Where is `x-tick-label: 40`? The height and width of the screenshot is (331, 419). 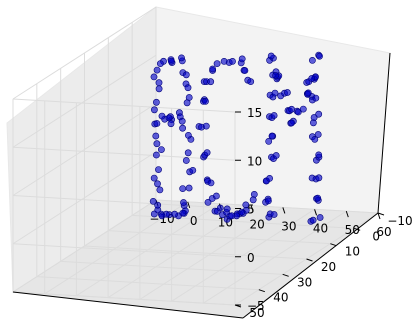
x-tick-label: 40 is located at coordinates (320, 228).